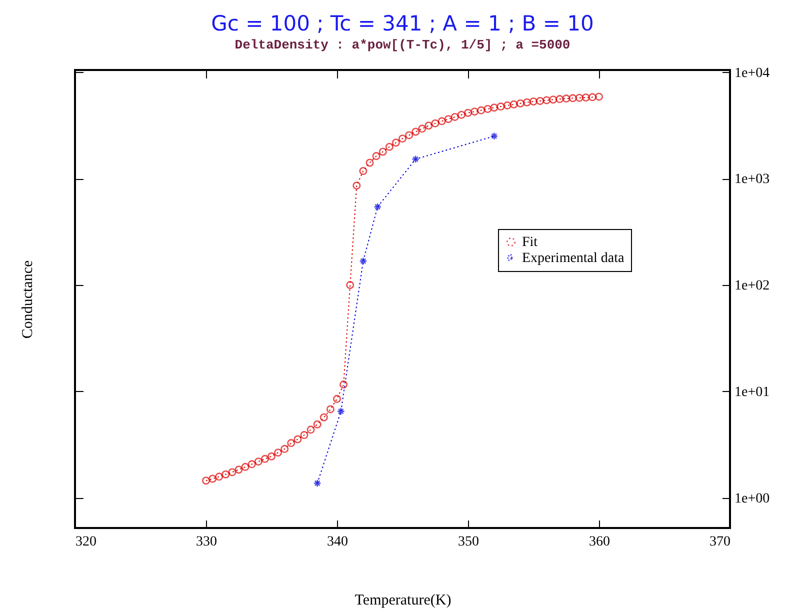  What do you see at coordinates (402, 44) in the screenshot?
I see `chart-subtitle: DeltaDensity : a*pow[(T-Tc), 1/5] ; a =5000` at bounding box center [402, 44].